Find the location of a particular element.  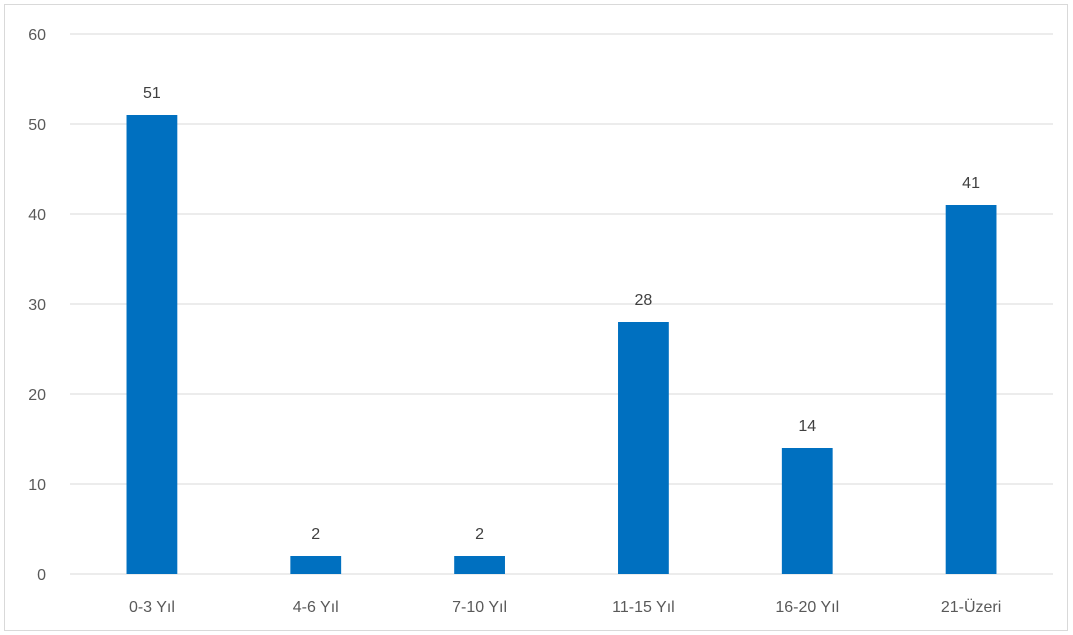

x-tick-label: 0-3 Yıl is located at coordinates (152, 607).